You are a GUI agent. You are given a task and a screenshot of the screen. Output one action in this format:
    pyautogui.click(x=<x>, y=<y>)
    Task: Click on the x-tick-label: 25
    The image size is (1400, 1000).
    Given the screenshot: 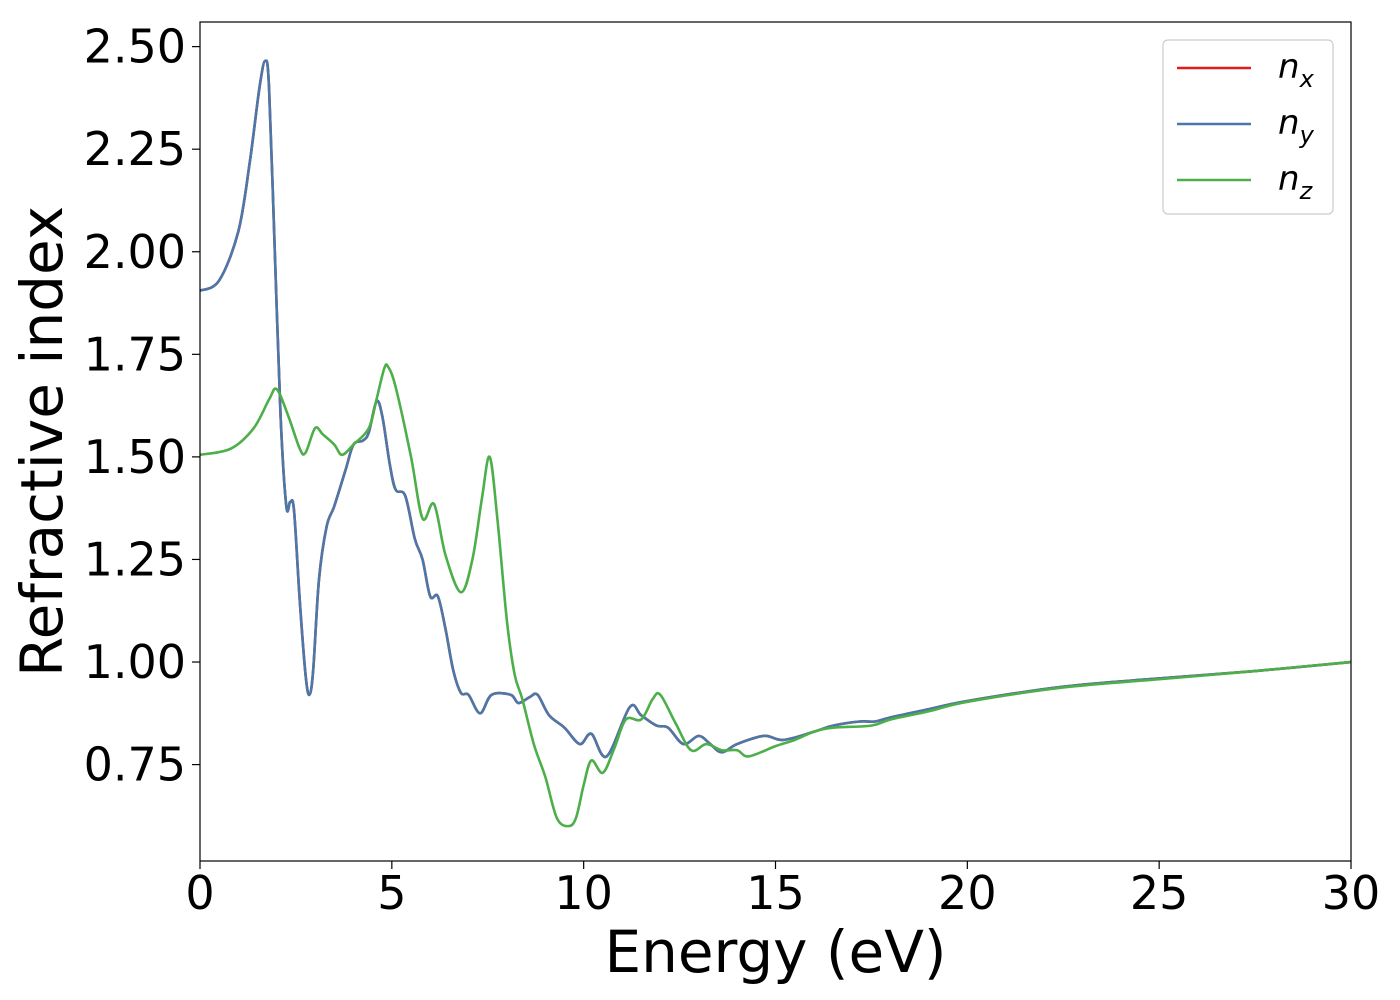 What is the action you would take?
    pyautogui.click(x=1159, y=893)
    